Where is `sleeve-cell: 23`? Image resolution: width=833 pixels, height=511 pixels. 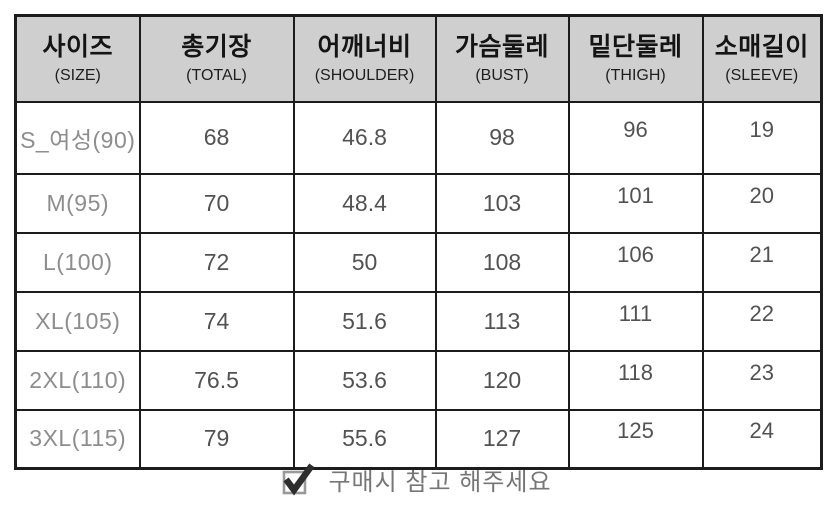 sleeve-cell: 23 is located at coordinates (762, 380).